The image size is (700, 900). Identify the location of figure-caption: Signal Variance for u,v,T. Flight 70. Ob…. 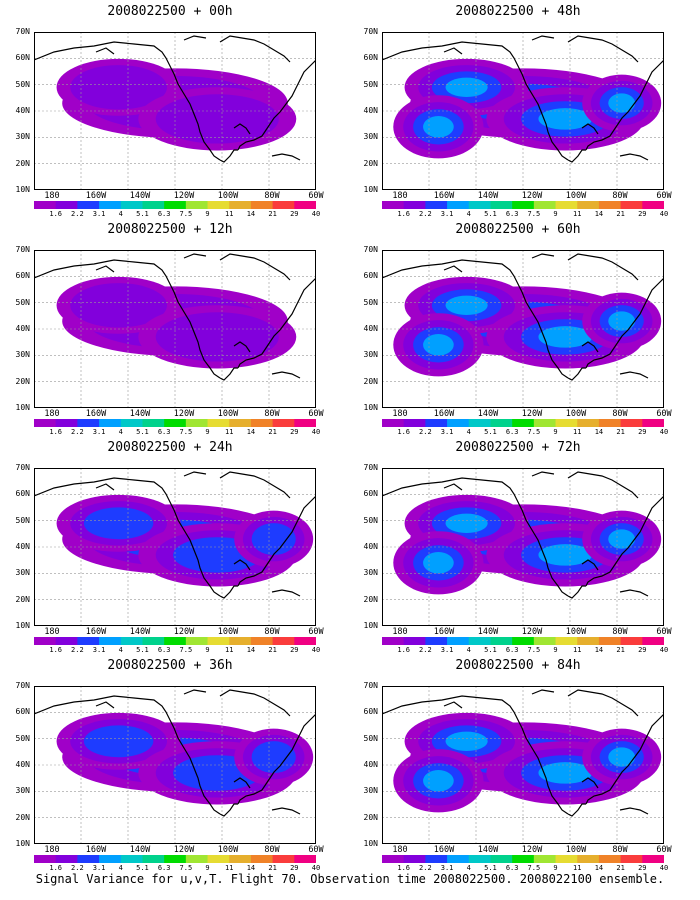
(350, 879).